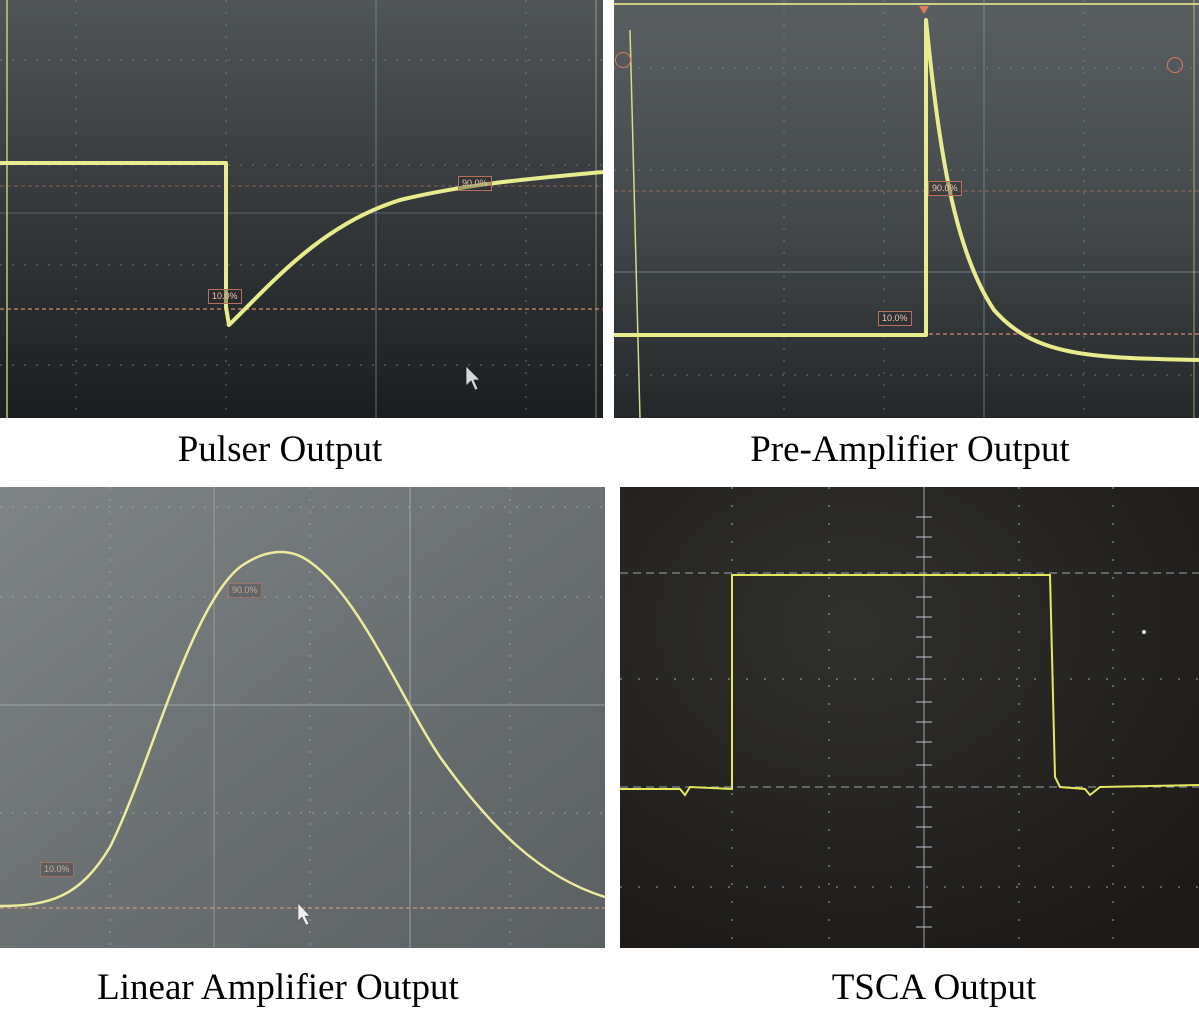  I want to click on pulser-high-marker-label: 90.0%, so click(475, 183).